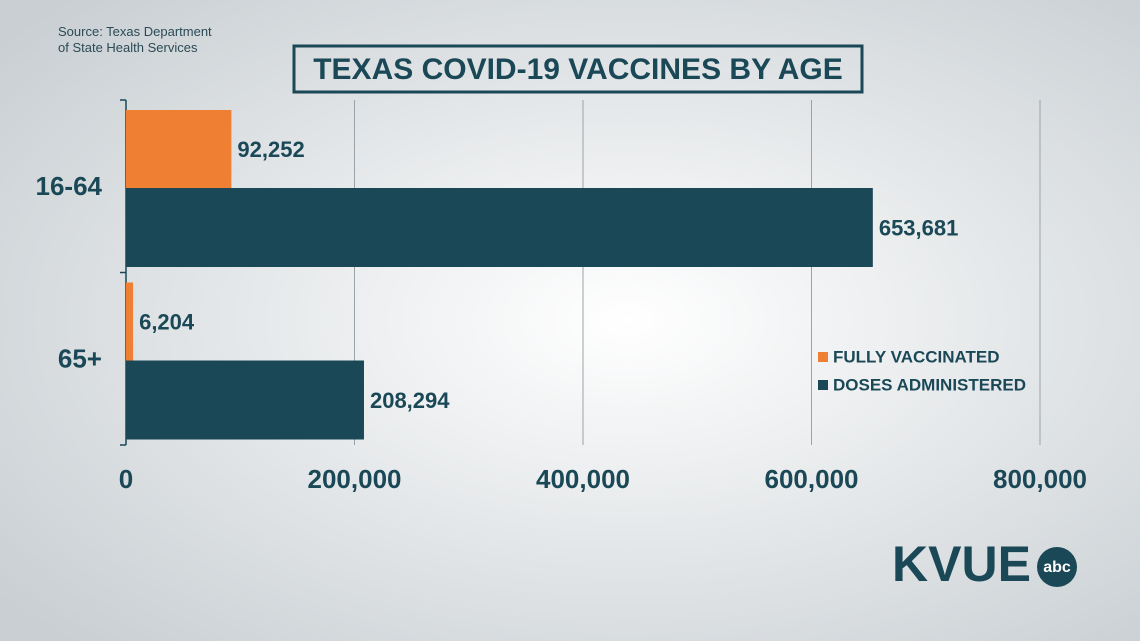  I want to click on x-tick-label: 600,000, so click(812, 479).